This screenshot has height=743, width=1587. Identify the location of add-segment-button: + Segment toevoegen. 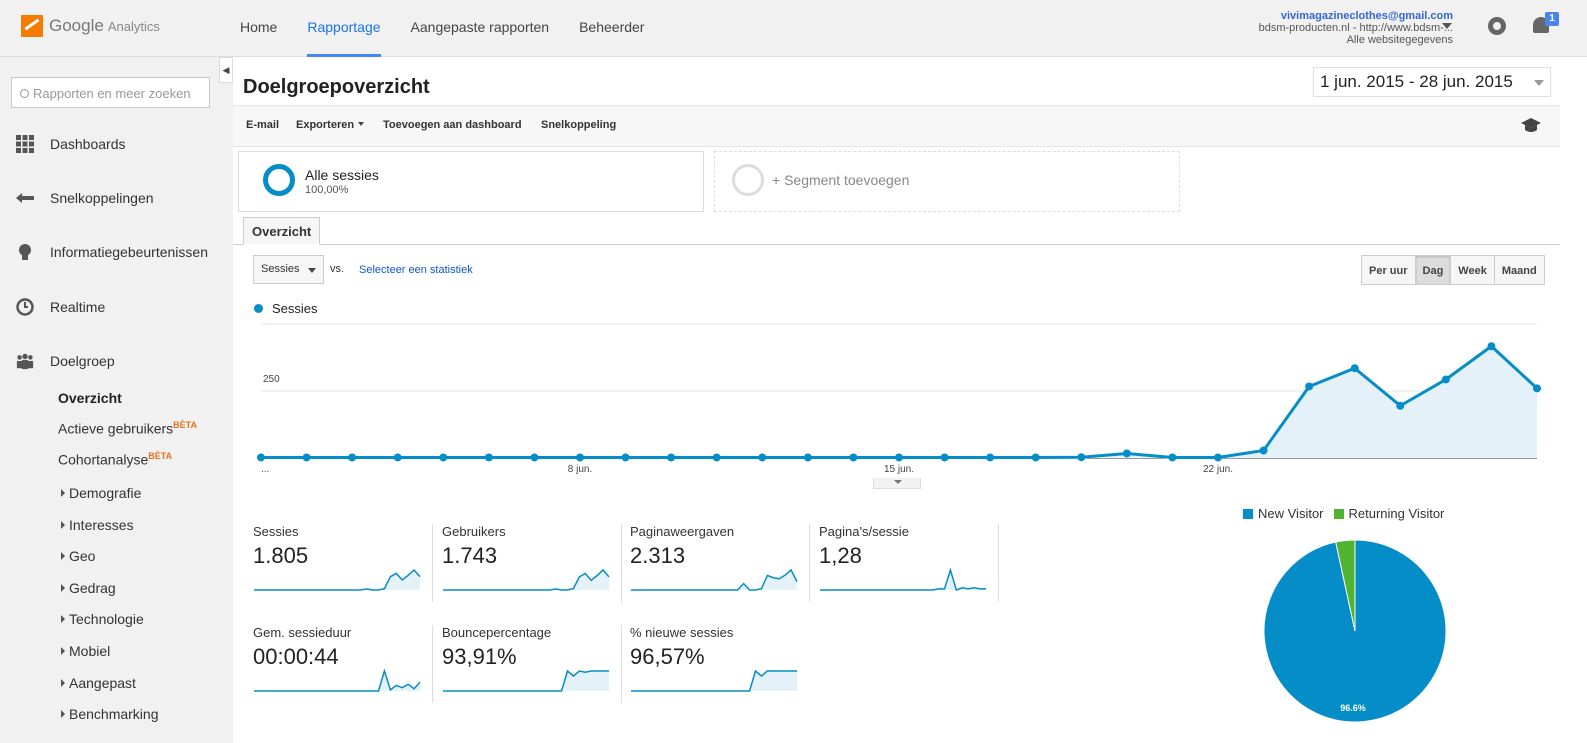
(947, 181).